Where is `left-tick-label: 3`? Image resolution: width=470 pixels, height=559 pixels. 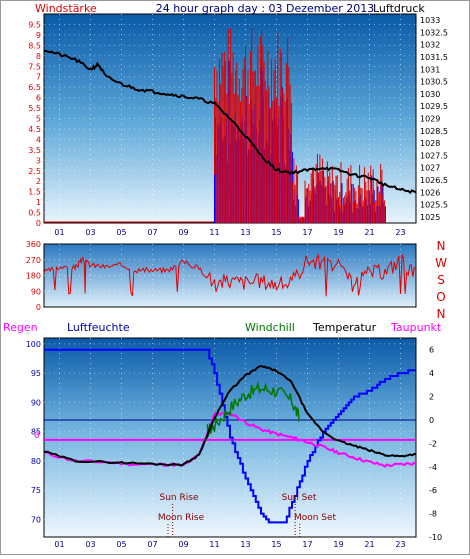 left-tick-label: 3 is located at coordinates (38, 160).